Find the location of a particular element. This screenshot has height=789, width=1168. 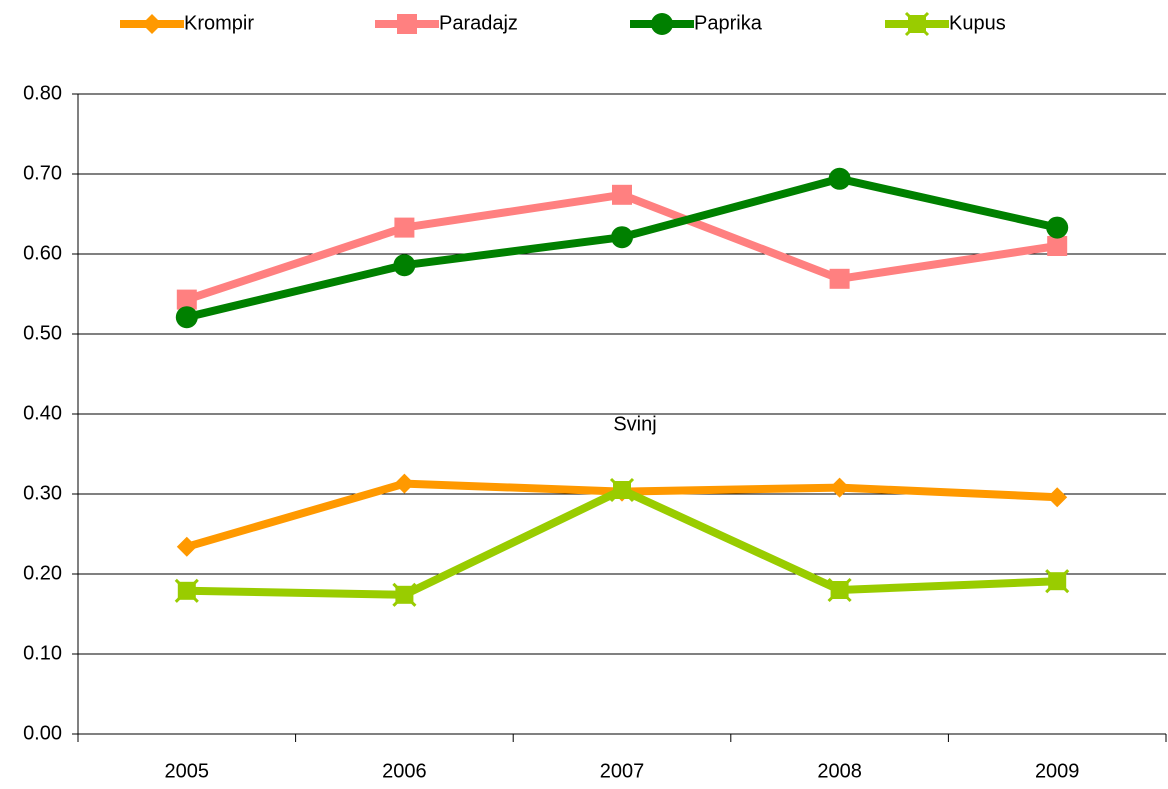

legend-label: Paradajz is located at coordinates (478, 23).